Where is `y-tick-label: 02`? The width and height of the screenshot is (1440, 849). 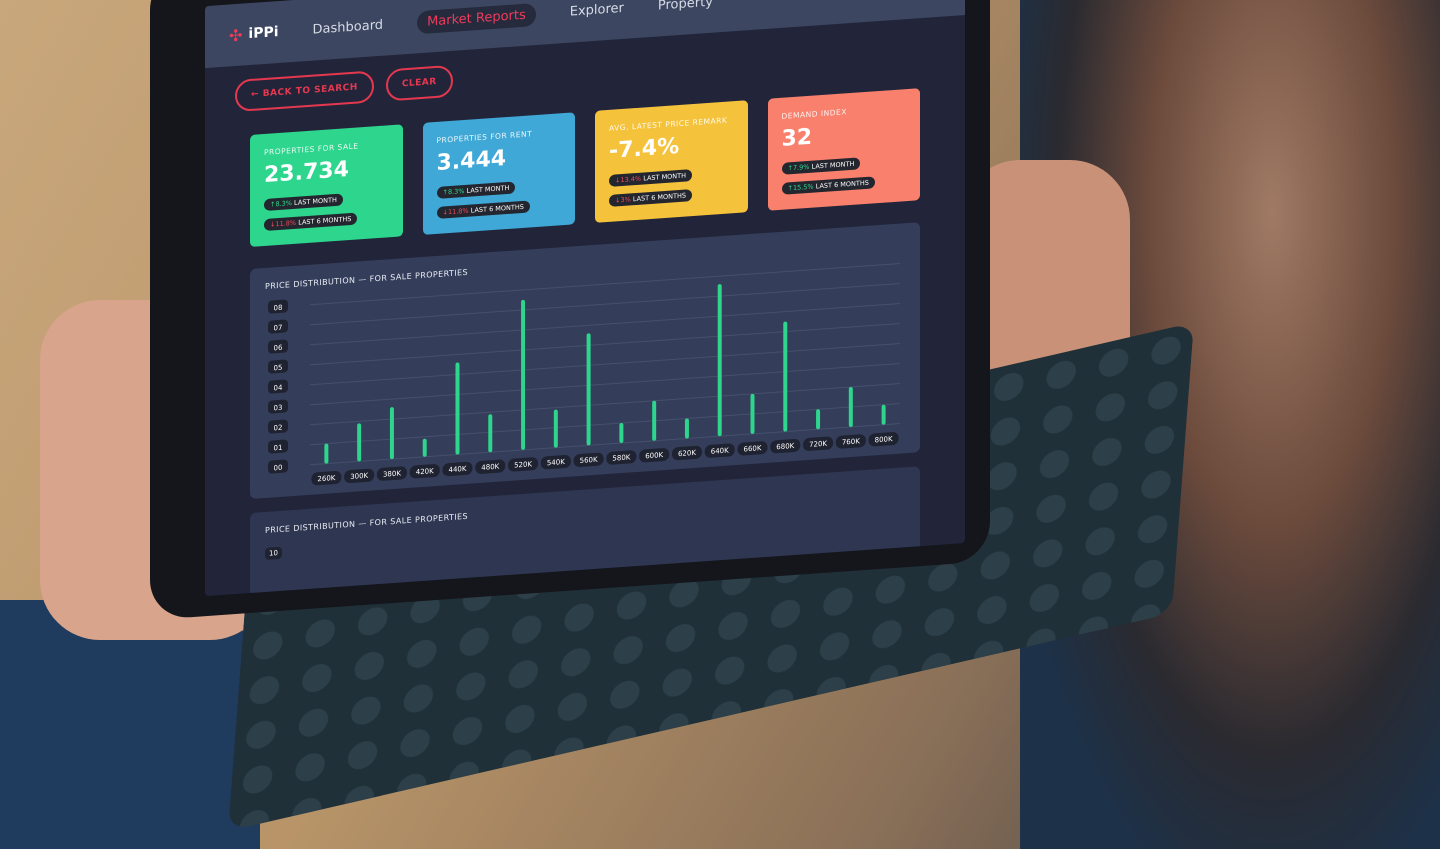
y-tick-label: 02 is located at coordinates (278, 428).